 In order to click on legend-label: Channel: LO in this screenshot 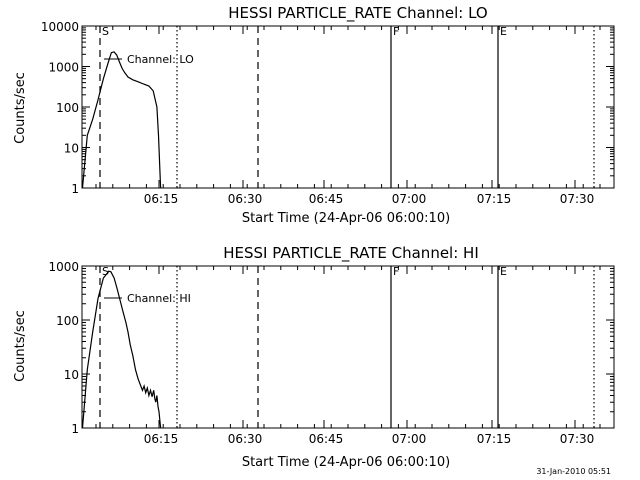, I will do `click(160, 59)`.